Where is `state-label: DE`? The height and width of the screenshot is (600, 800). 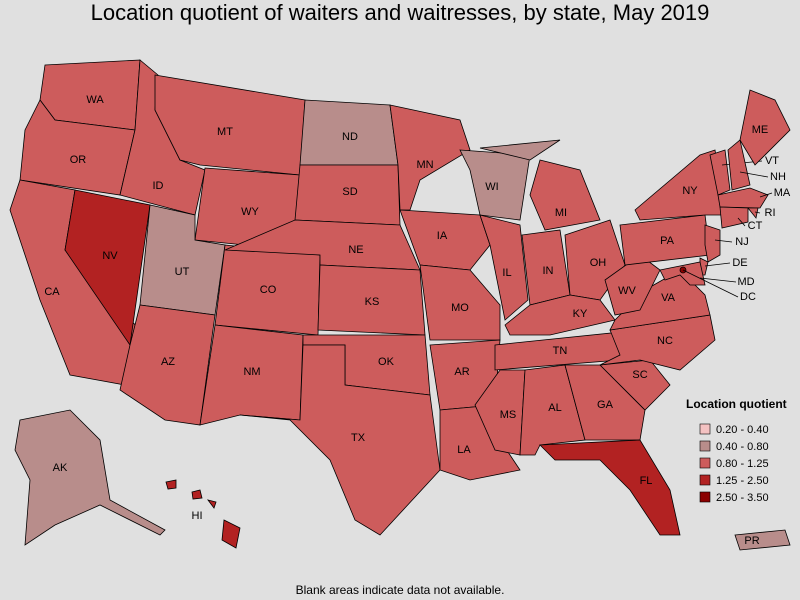 state-label: DE is located at coordinates (739, 263).